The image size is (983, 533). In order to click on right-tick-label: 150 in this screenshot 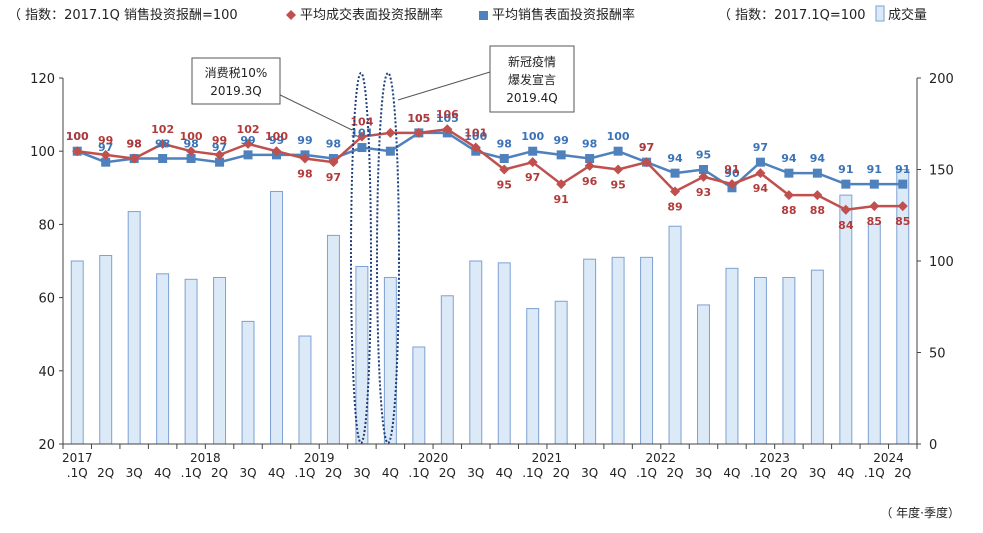, I will do `click(941, 171)`.